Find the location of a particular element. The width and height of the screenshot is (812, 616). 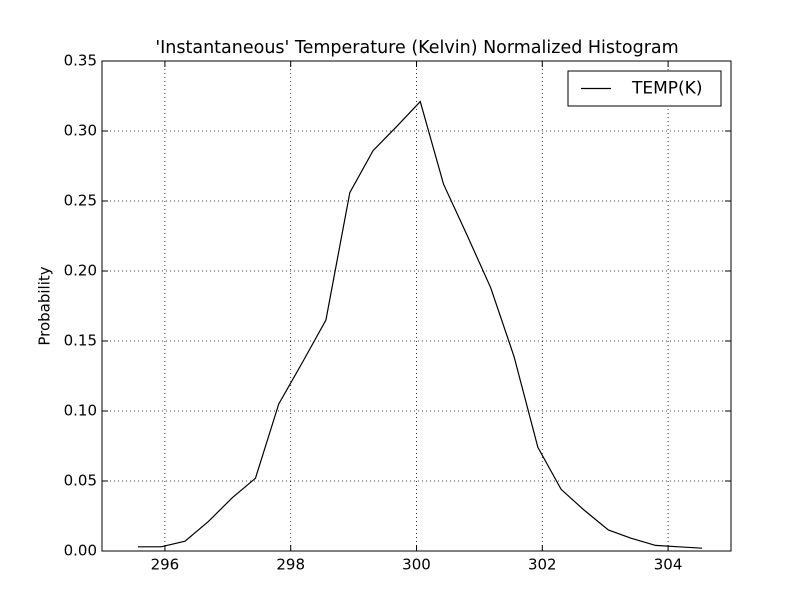

x-tick-label: 296 is located at coordinates (165, 565).